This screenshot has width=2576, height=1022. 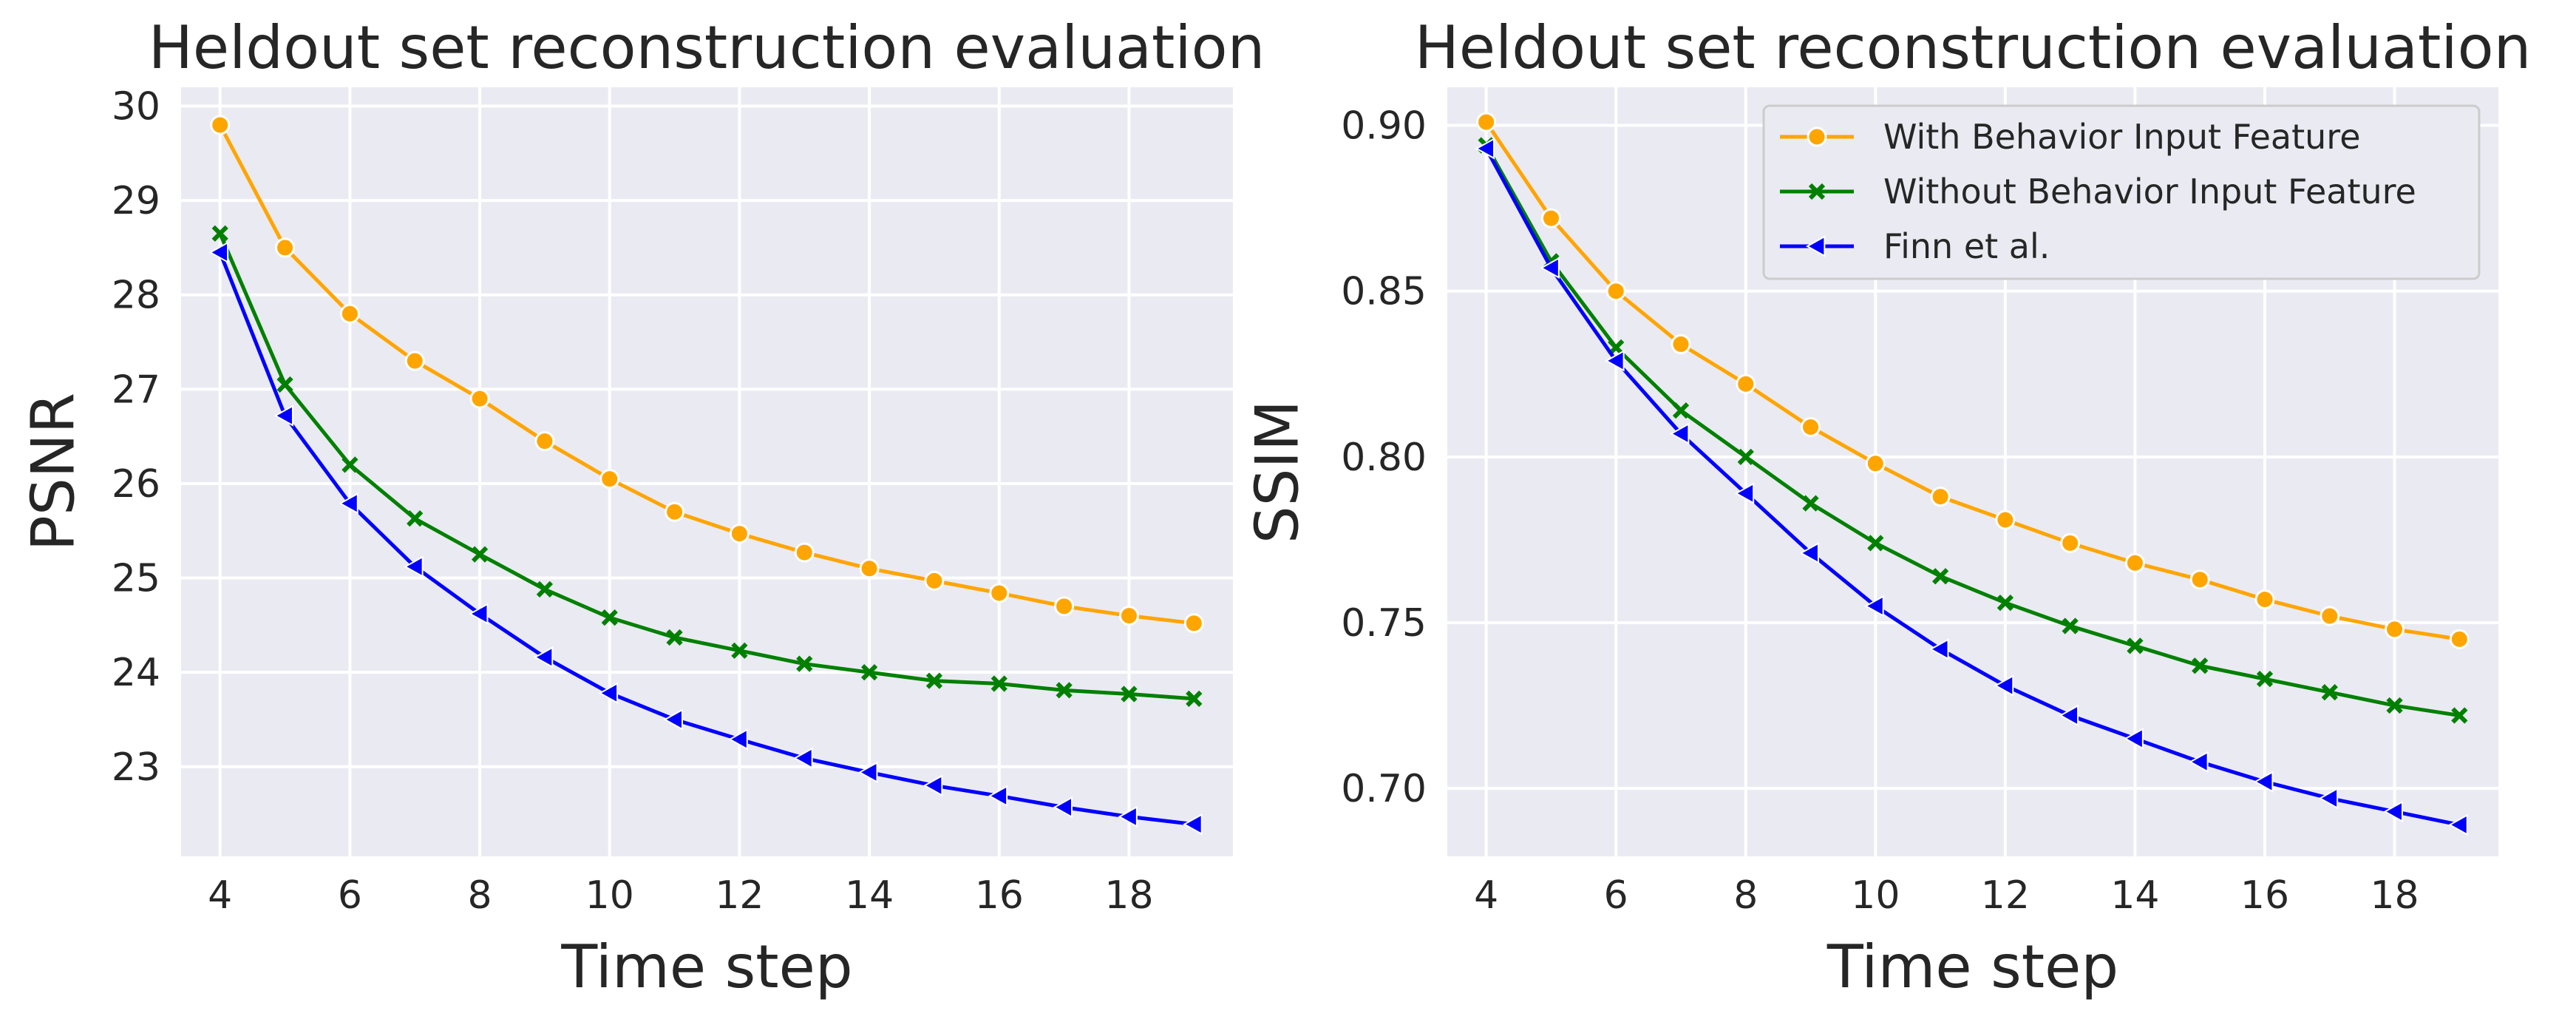 What do you see at coordinates (1384, 458) in the screenshot?
I see `ssim-y-tick-label: 0.80` at bounding box center [1384, 458].